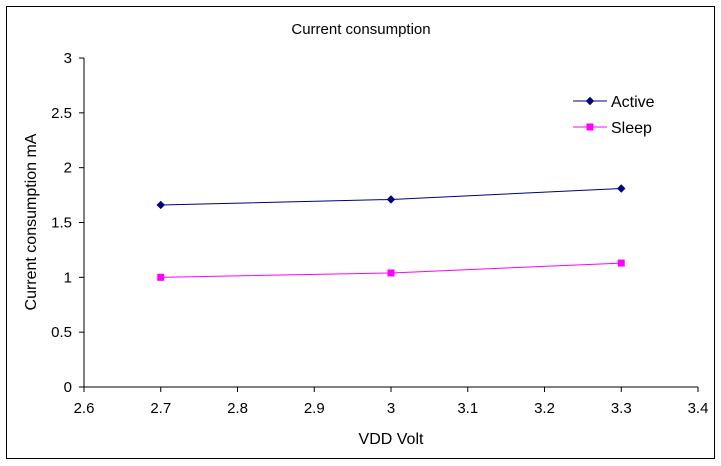 This screenshot has height=466, width=721. I want to click on y-tick-label: 2.5, so click(61, 113).